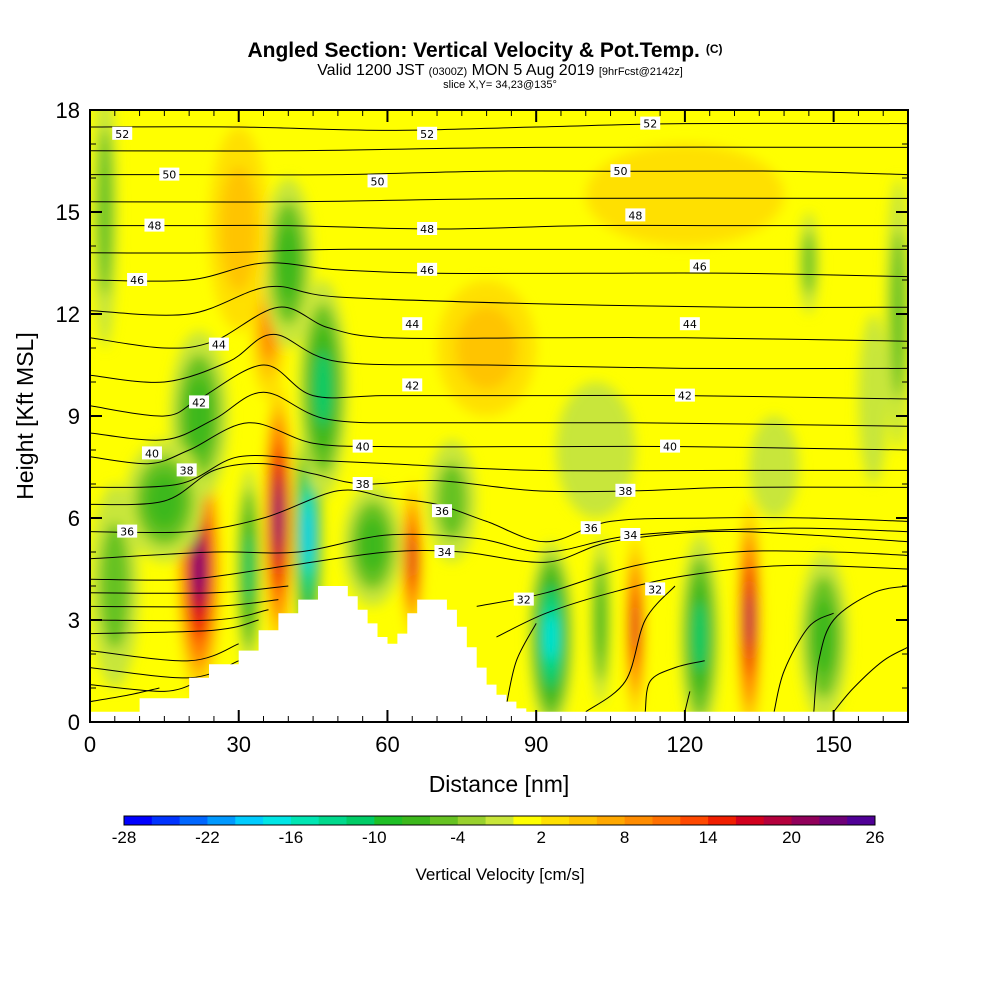  I want to click on colorbar-tick-label: -28, so click(124, 837).